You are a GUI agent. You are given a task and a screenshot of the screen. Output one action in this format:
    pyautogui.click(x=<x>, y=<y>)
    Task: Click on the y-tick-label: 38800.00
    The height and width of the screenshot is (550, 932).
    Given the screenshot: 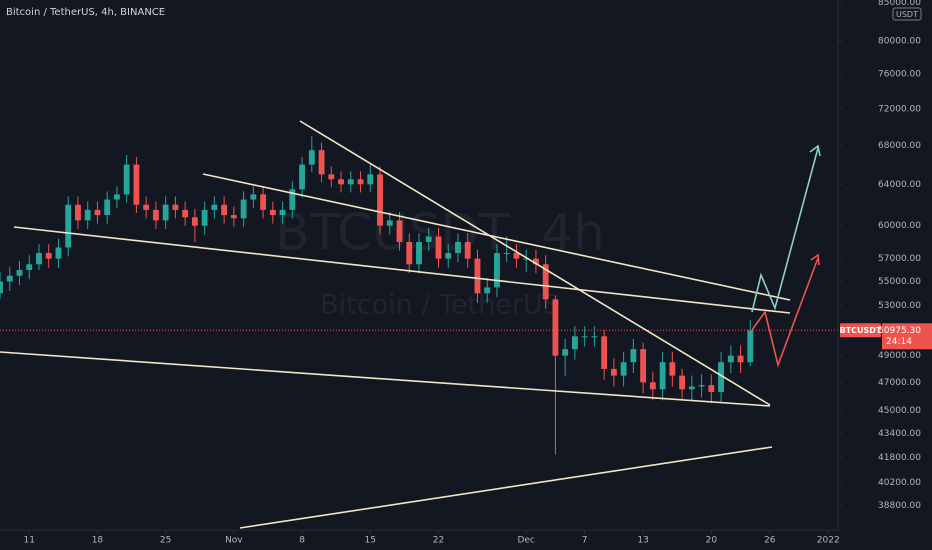 What is the action you would take?
    pyautogui.click(x=899, y=506)
    